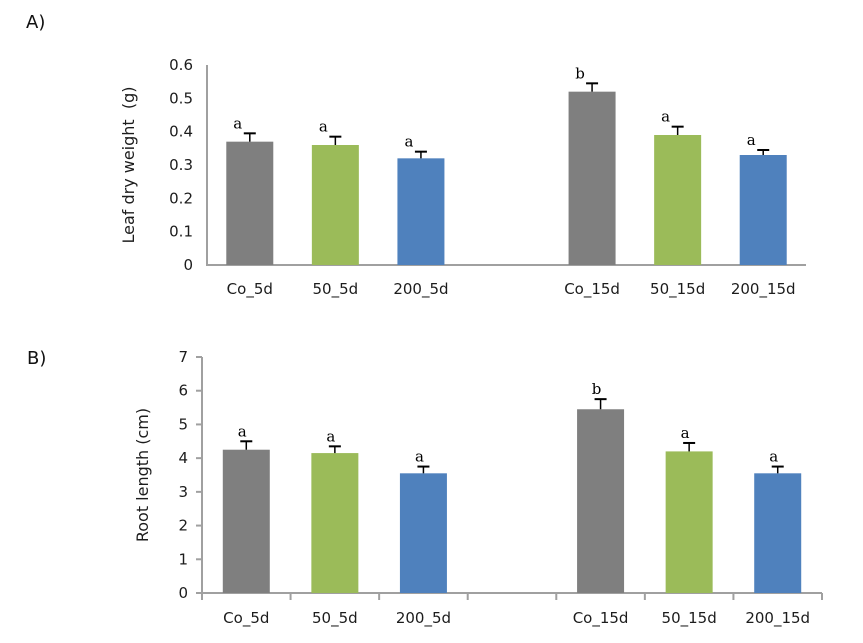 This screenshot has width=863, height=643. What do you see at coordinates (181, 132) in the screenshot?
I see `y-tick-label: 0.4` at bounding box center [181, 132].